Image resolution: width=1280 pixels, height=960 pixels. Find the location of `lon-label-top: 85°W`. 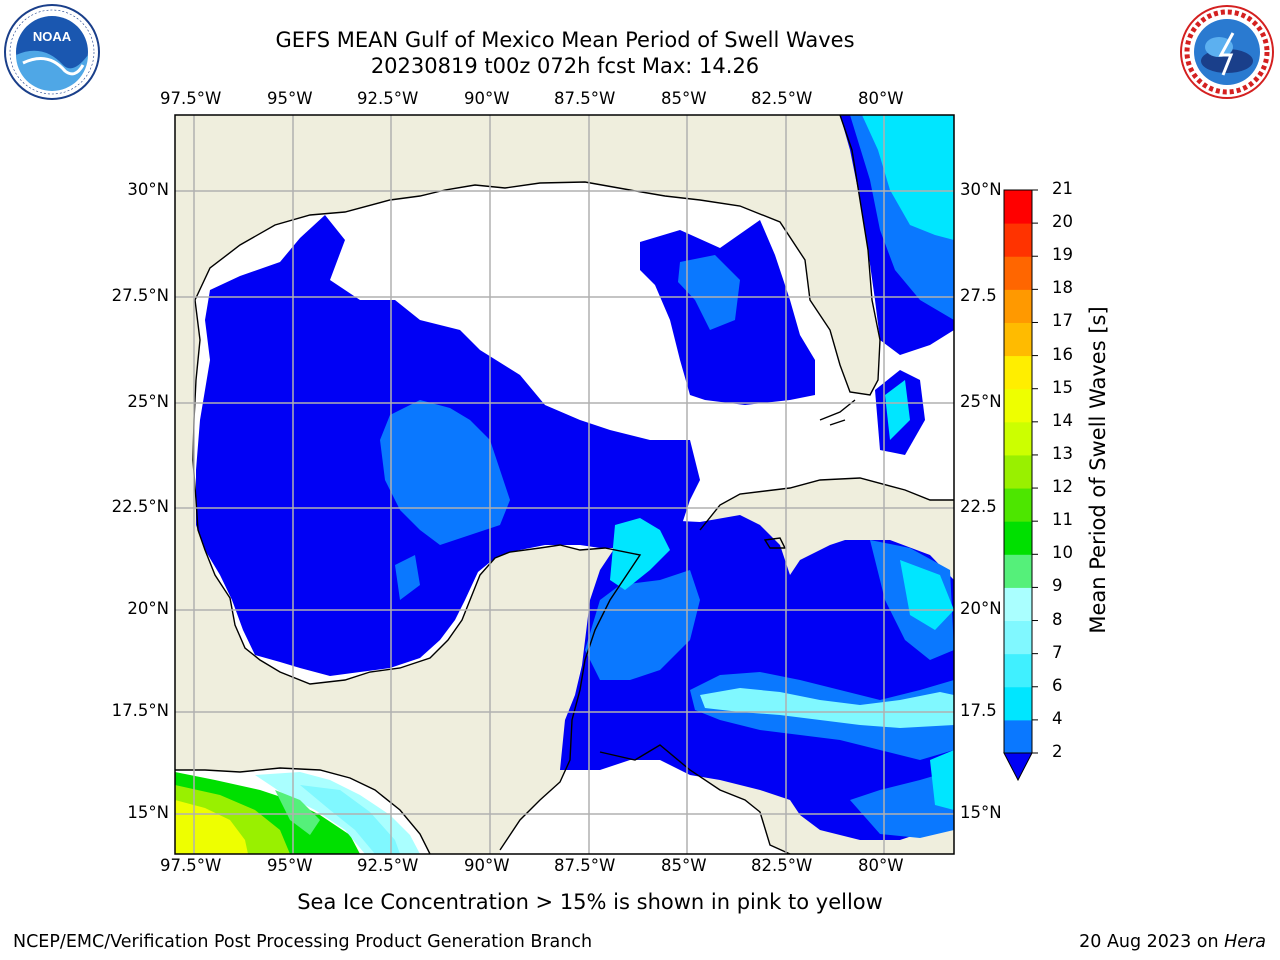

lon-label-top: 85°W is located at coordinates (684, 98).